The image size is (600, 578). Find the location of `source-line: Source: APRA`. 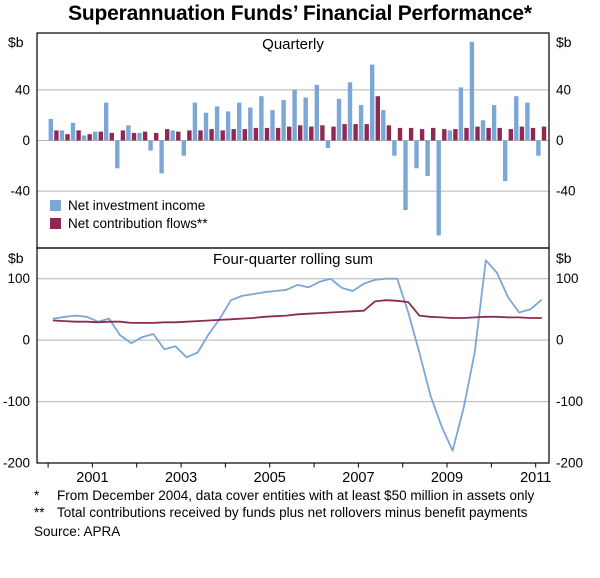

source-line: Source: APRA is located at coordinates (77, 531).